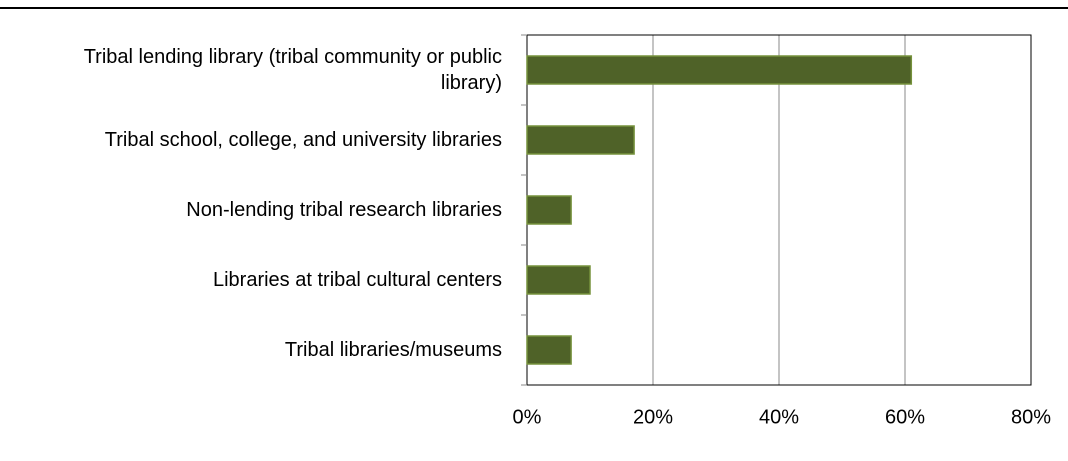 The width and height of the screenshot is (1068, 461). What do you see at coordinates (344, 210) in the screenshot?
I see `y-tick-label: Non-lending tribal research libraries` at bounding box center [344, 210].